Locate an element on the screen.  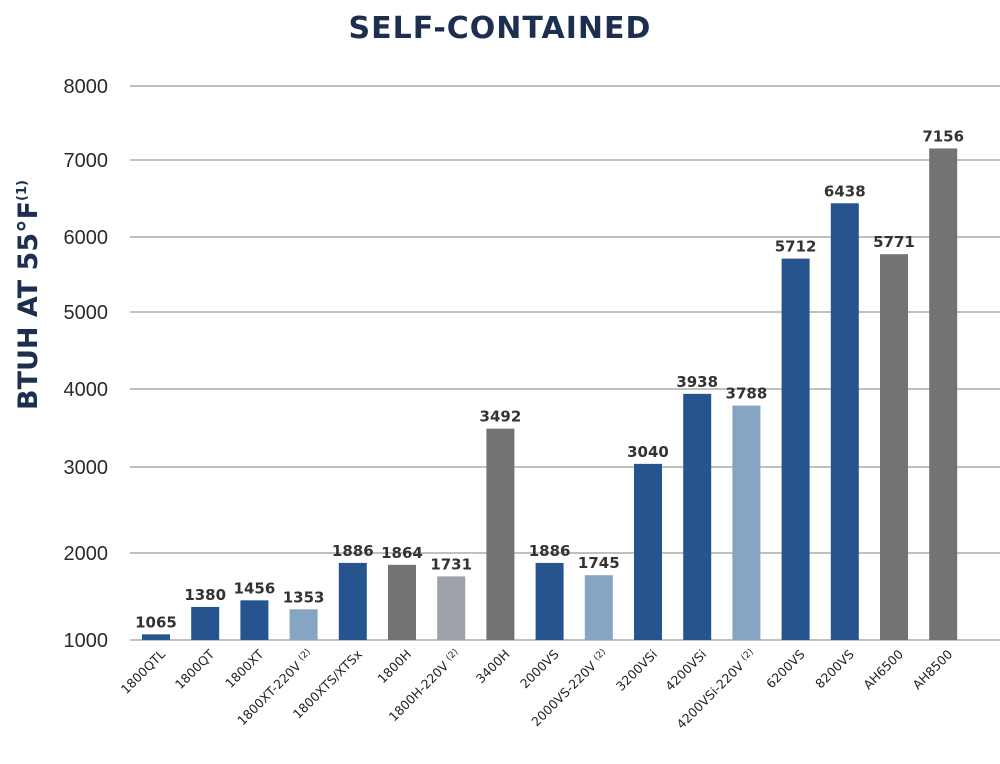
x-tick-label: 6200VS is located at coordinates (785, 668).